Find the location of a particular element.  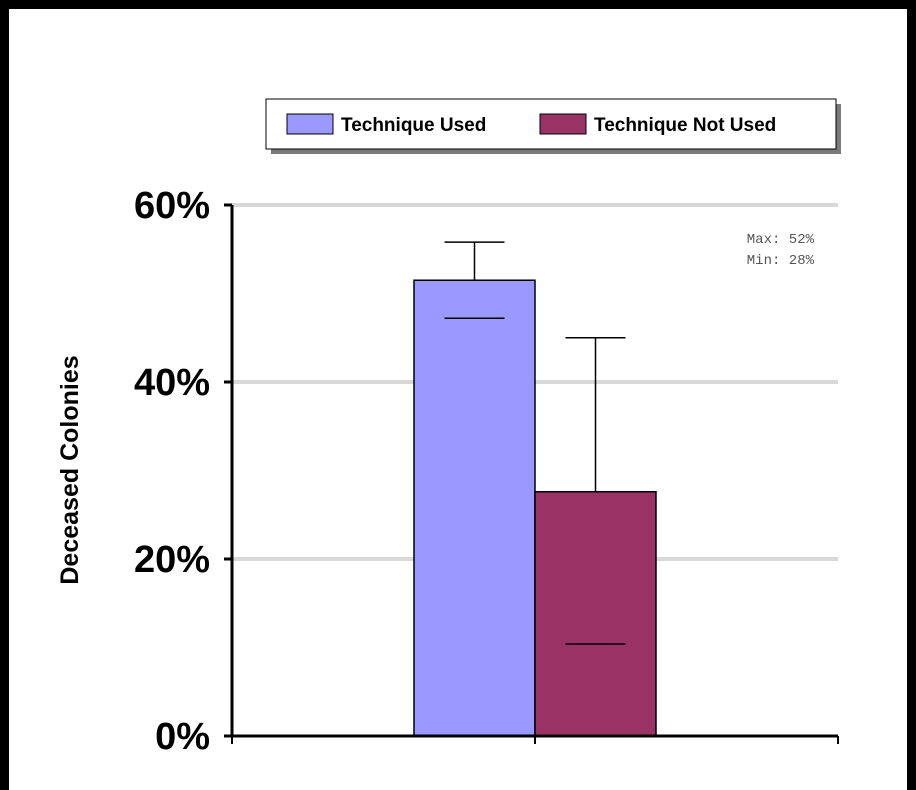

y-tick-label: 60% is located at coordinates (172, 206).